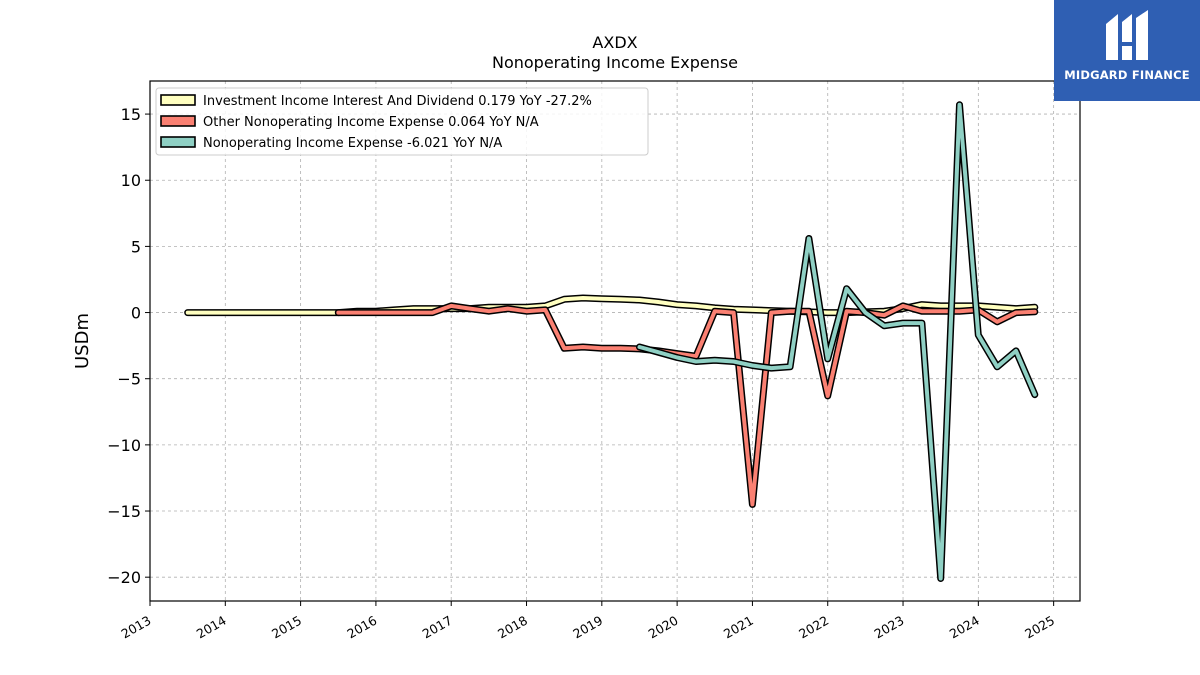 The image size is (1200, 675). I want to click on x-tick-label: 2022, so click(813, 627).